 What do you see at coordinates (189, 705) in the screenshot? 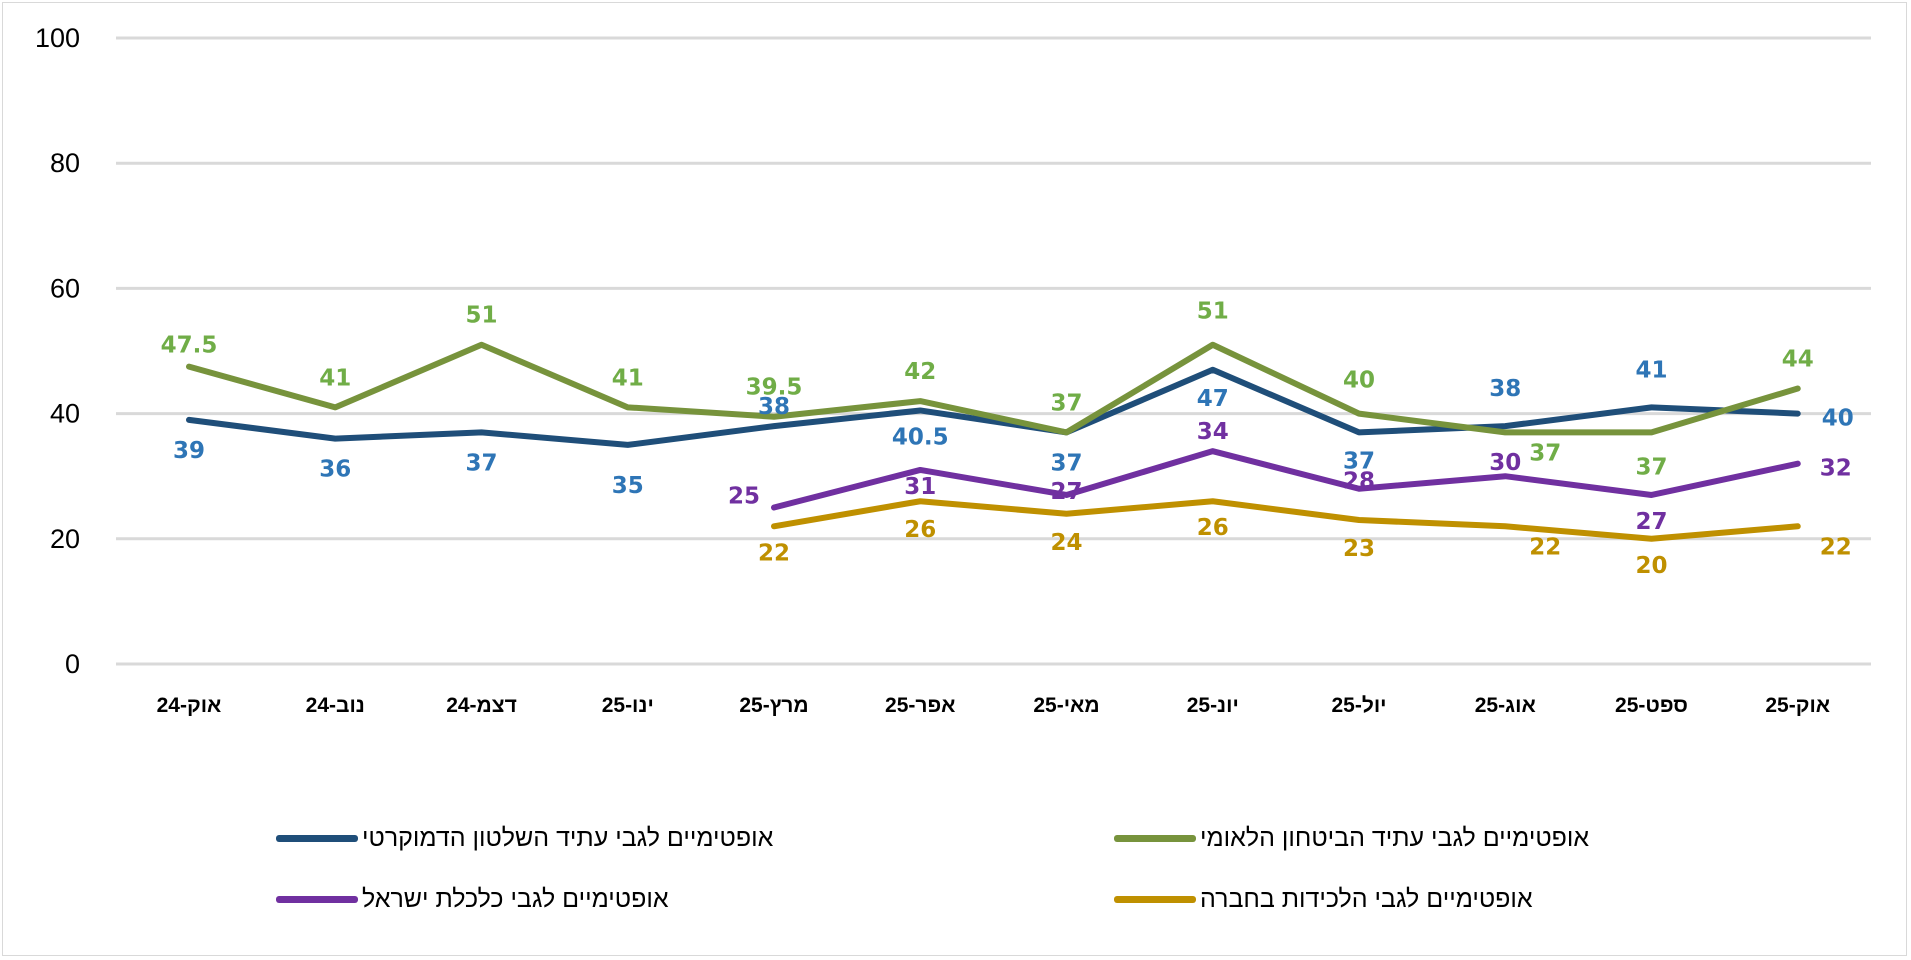
I see `x-tick-label: אוק-24` at bounding box center [189, 705].